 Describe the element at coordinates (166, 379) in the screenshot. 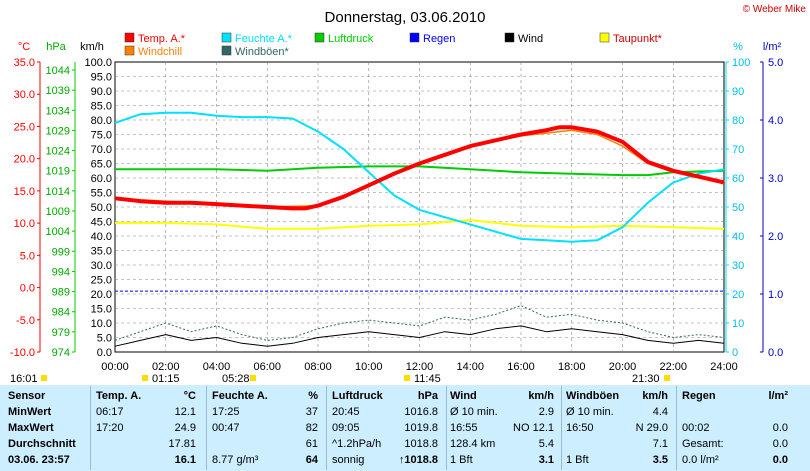

I see `time-marker-label: 01:15` at that location.